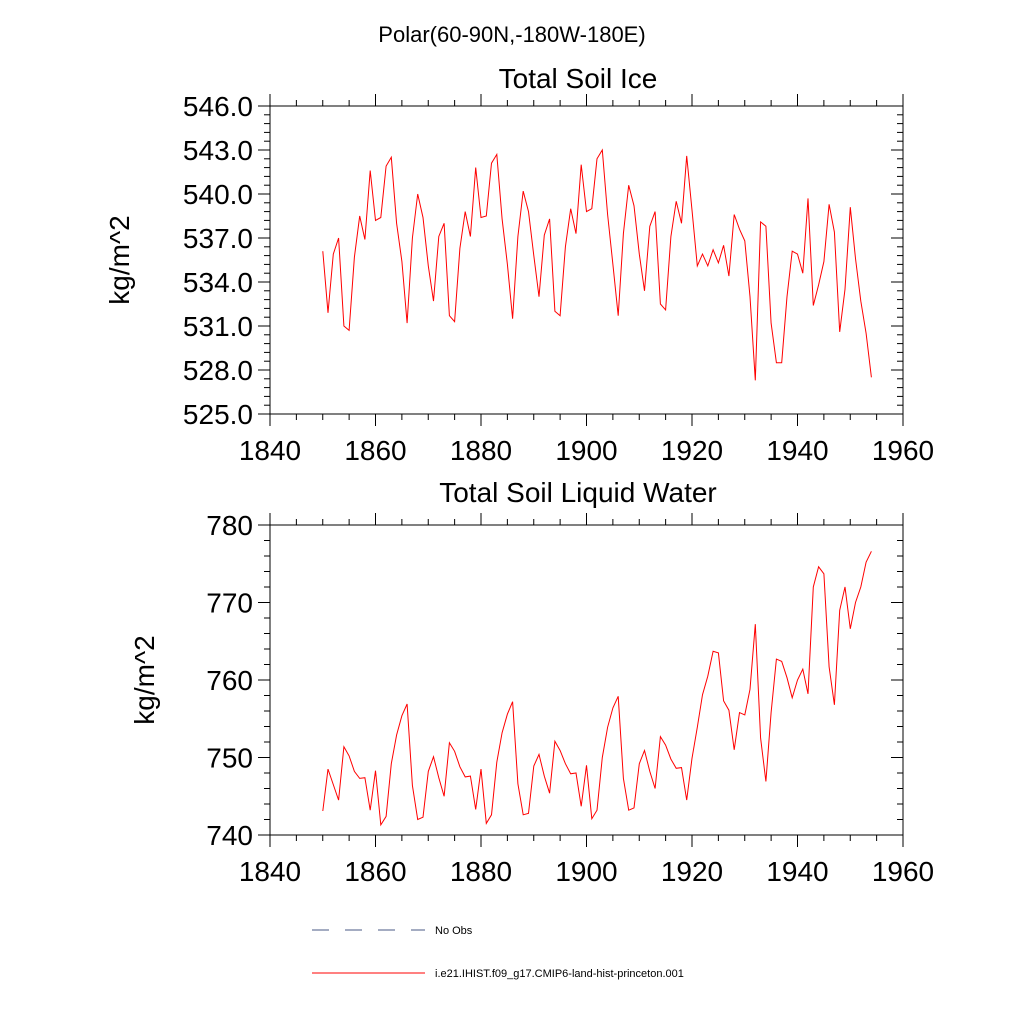 This screenshot has height=1024, width=1024. I want to click on y-tick-label: 531.0, so click(218, 326).